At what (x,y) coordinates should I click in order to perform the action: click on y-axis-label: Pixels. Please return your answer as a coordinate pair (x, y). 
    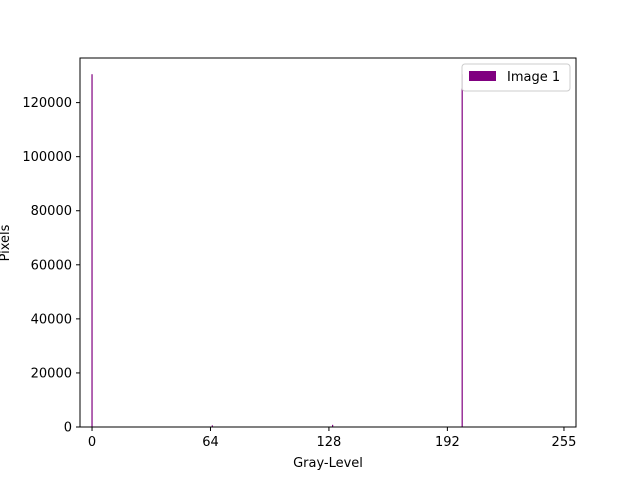
    Looking at the image, I should click on (6, 242).